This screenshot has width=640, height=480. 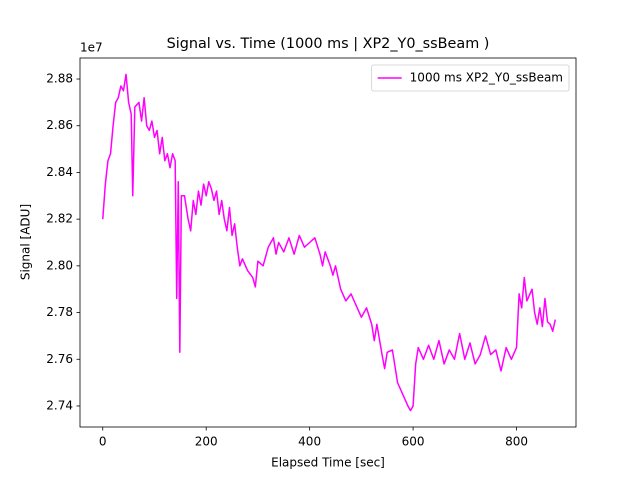 What do you see at coordinates (59, 359) in the screenshot?
I see `y-tick-label: 2.76` at bounding box center [59, 359].